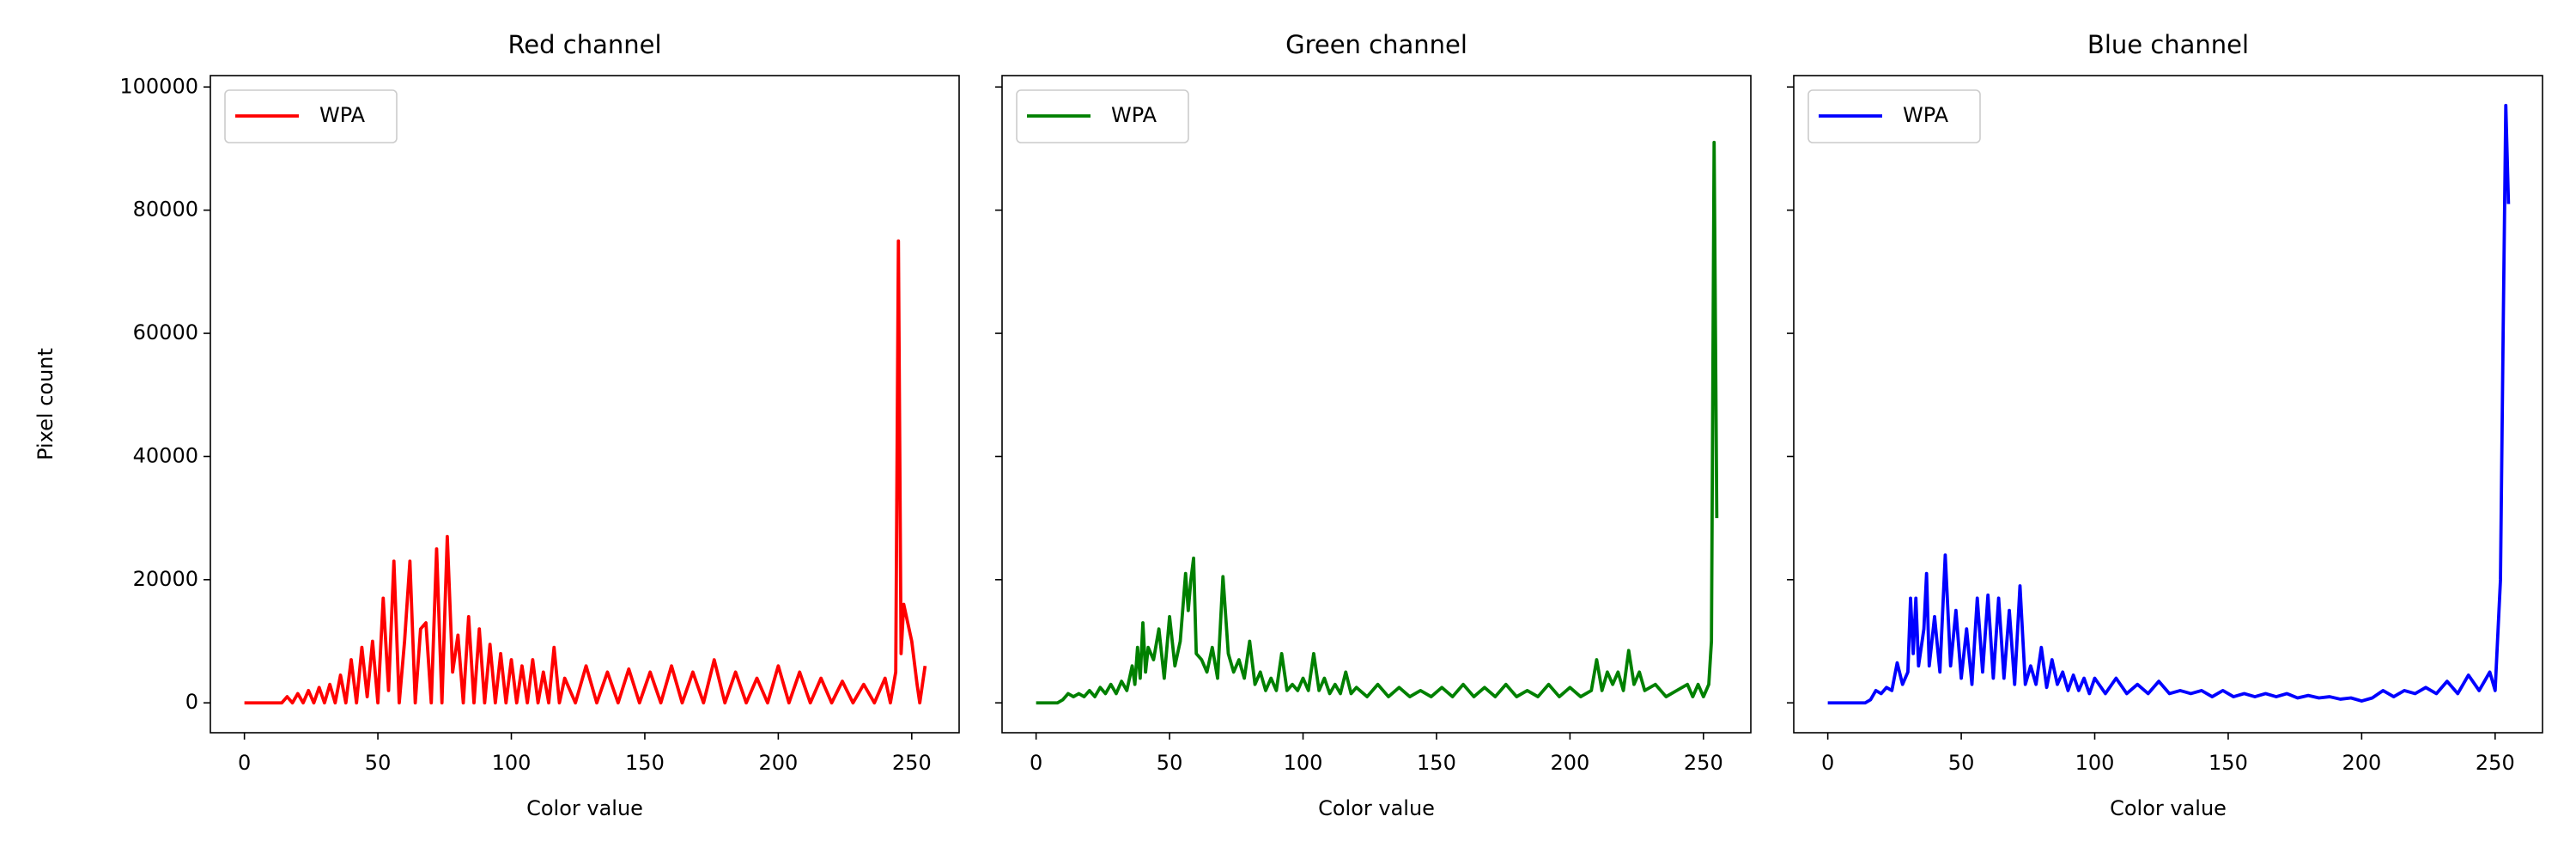  I want to click on y-tick-label: 0, so click(191, 702).